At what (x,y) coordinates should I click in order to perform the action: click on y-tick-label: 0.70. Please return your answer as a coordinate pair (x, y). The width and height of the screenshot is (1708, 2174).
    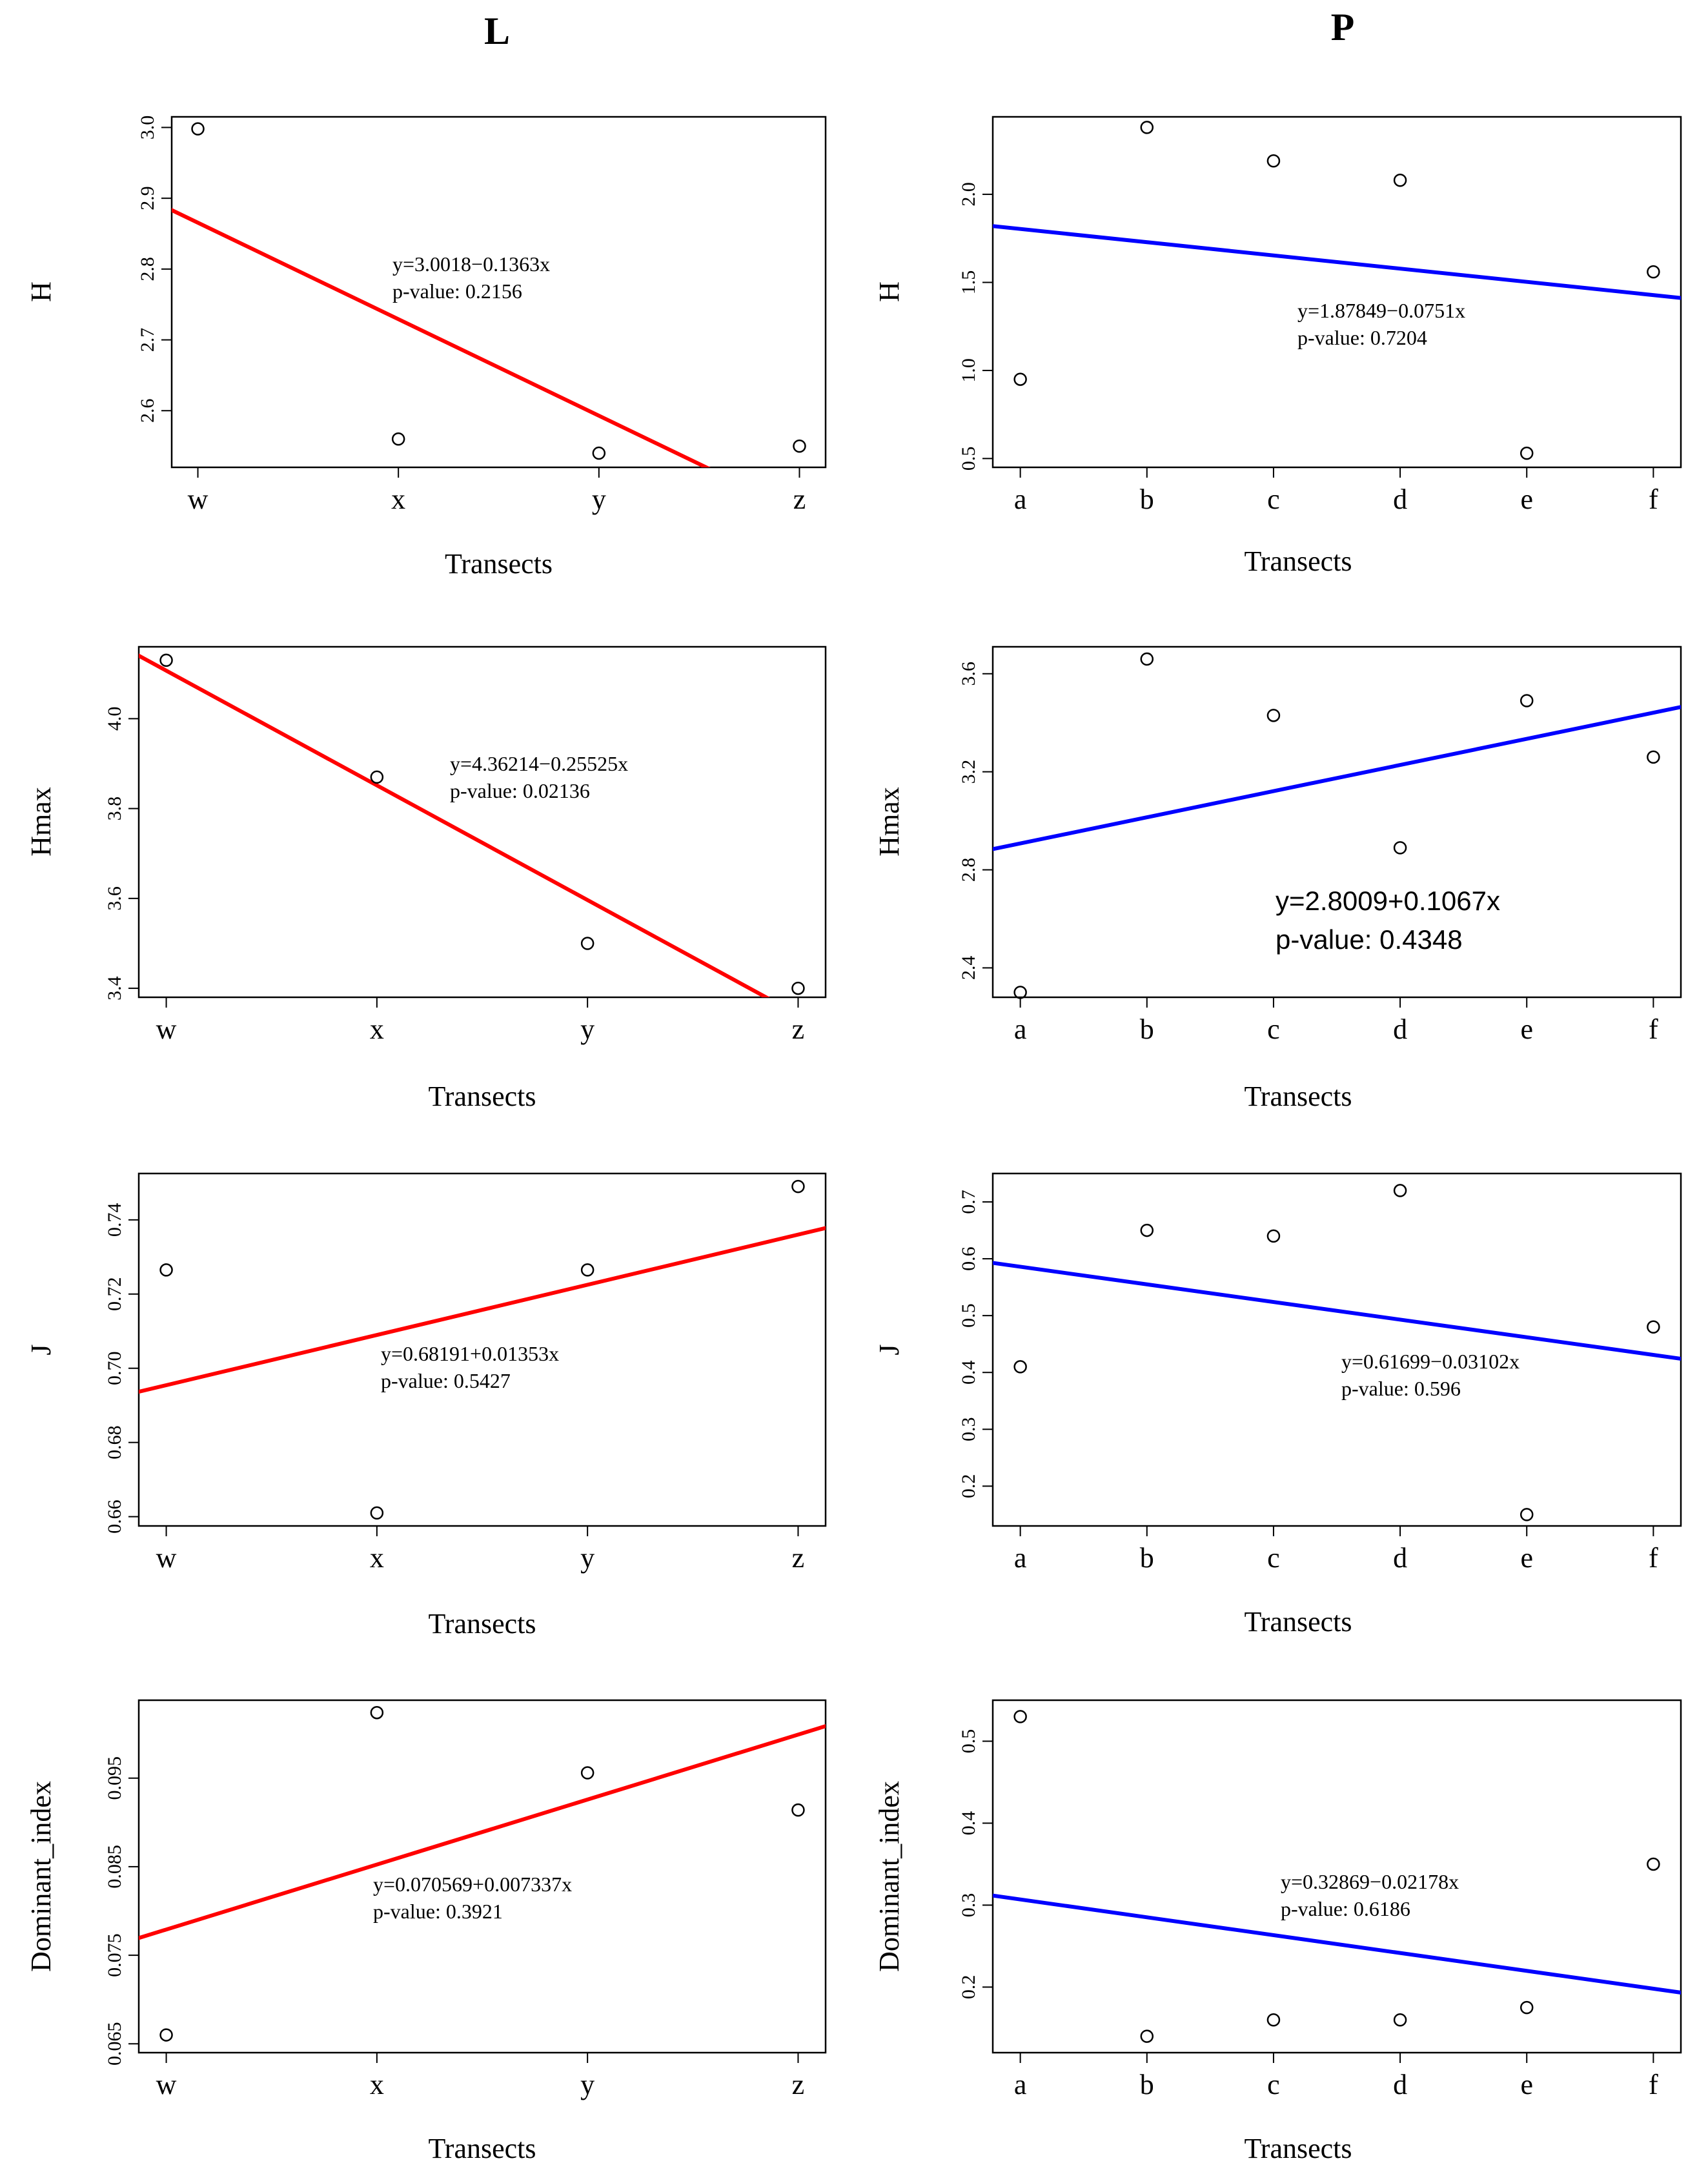
    Looking at the image, I should click on (114, 1368).